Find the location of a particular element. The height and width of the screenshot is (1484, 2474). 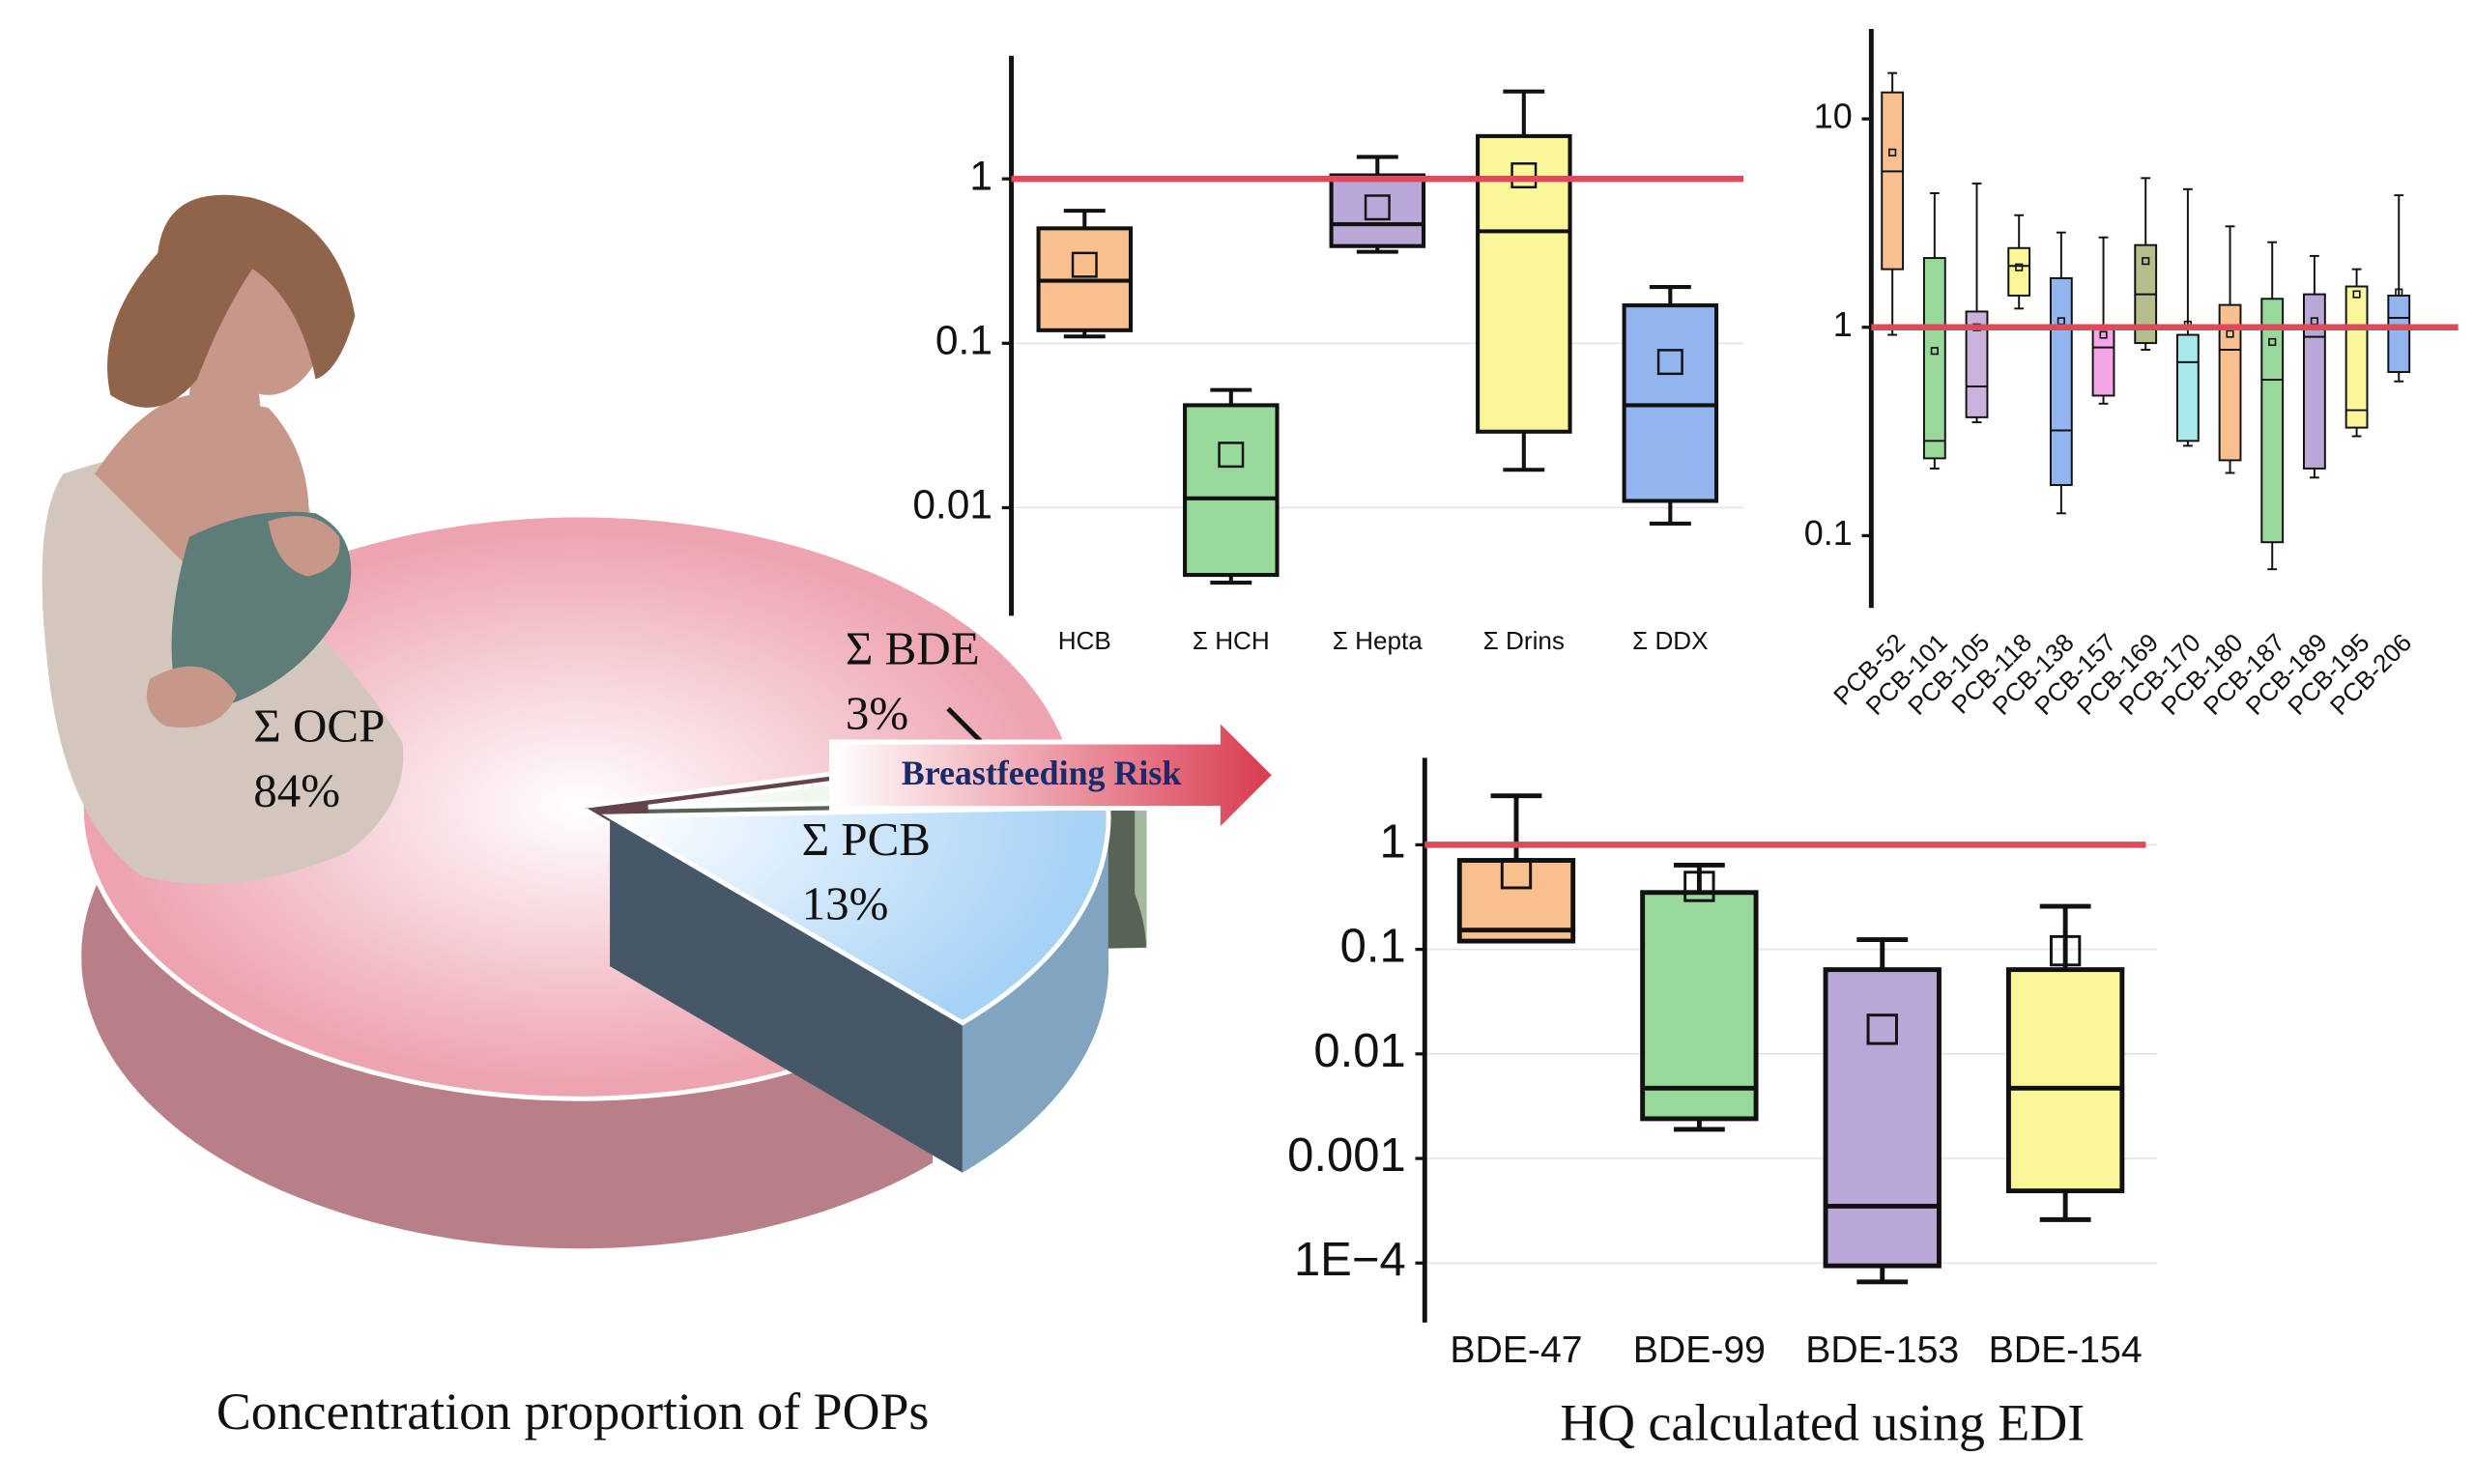

box-chart: 0.01 0.1 1 HCB Σ HCH Σ Hepta Σ Drins Σ DDX is located at coordinates (1328, 355).